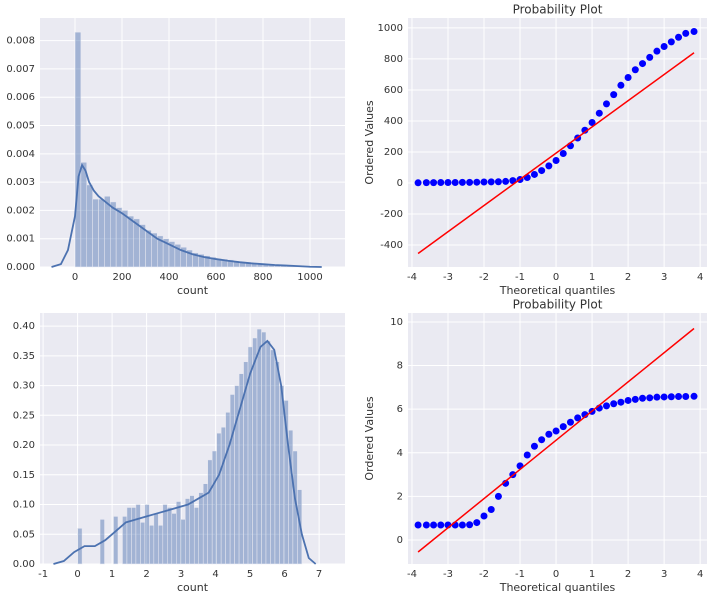 Image resolution: width=713 pixels, height=604 pixels. What do you see at coordinates (20, 154) in the screenshot?
I see `y-tick-label: 0.004` at bounding box center [20, 154].